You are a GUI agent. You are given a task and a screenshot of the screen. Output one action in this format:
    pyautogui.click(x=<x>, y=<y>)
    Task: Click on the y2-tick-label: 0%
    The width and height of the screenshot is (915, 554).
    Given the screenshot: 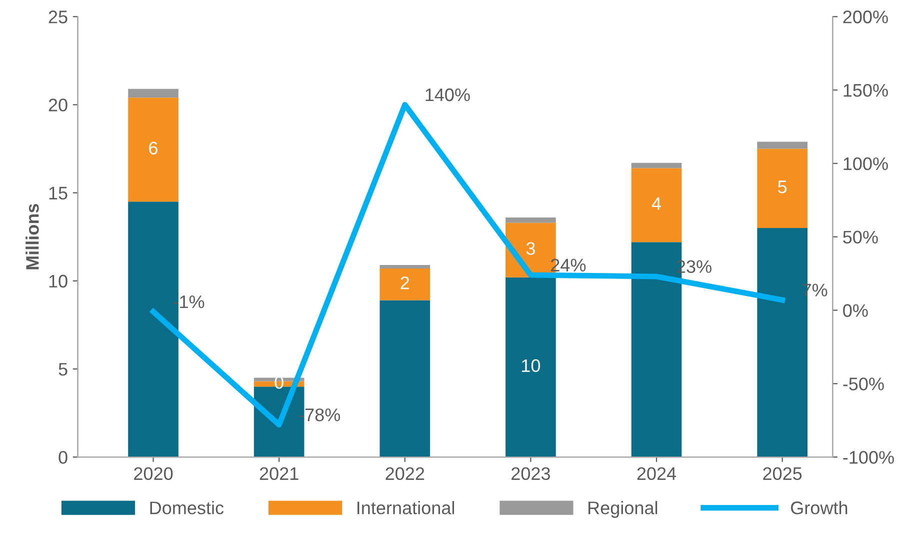 What is the action you would take?
    pyautogui.click(x=855, y=310)
    